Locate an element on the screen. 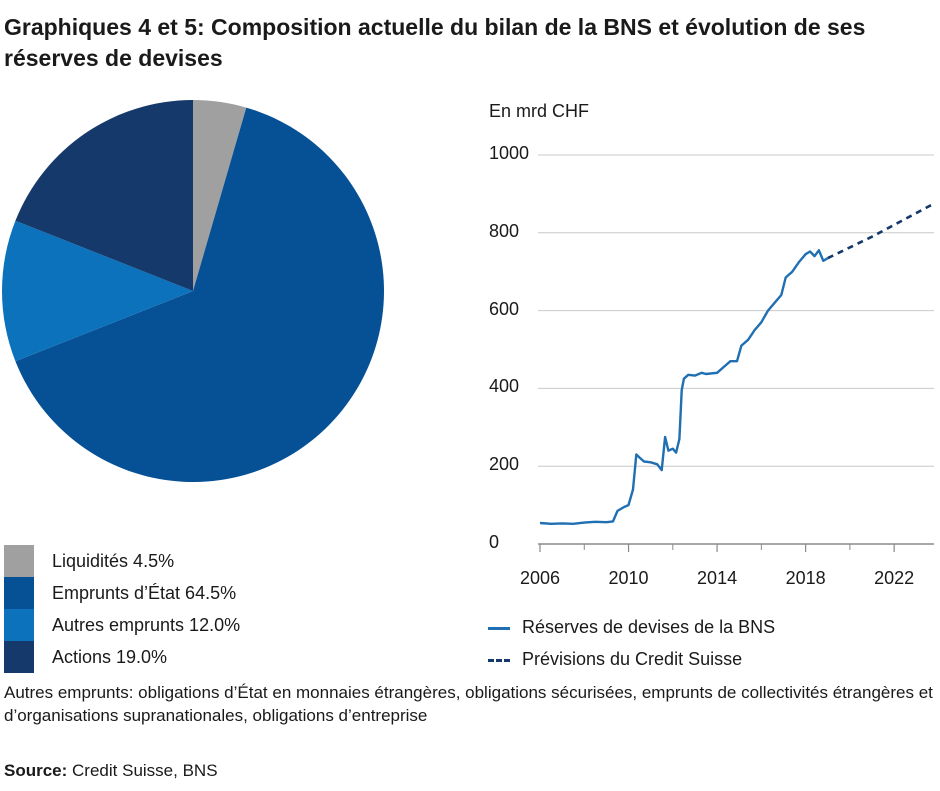  x-tick-2014: 2014 is located at coordinates (717, 578).